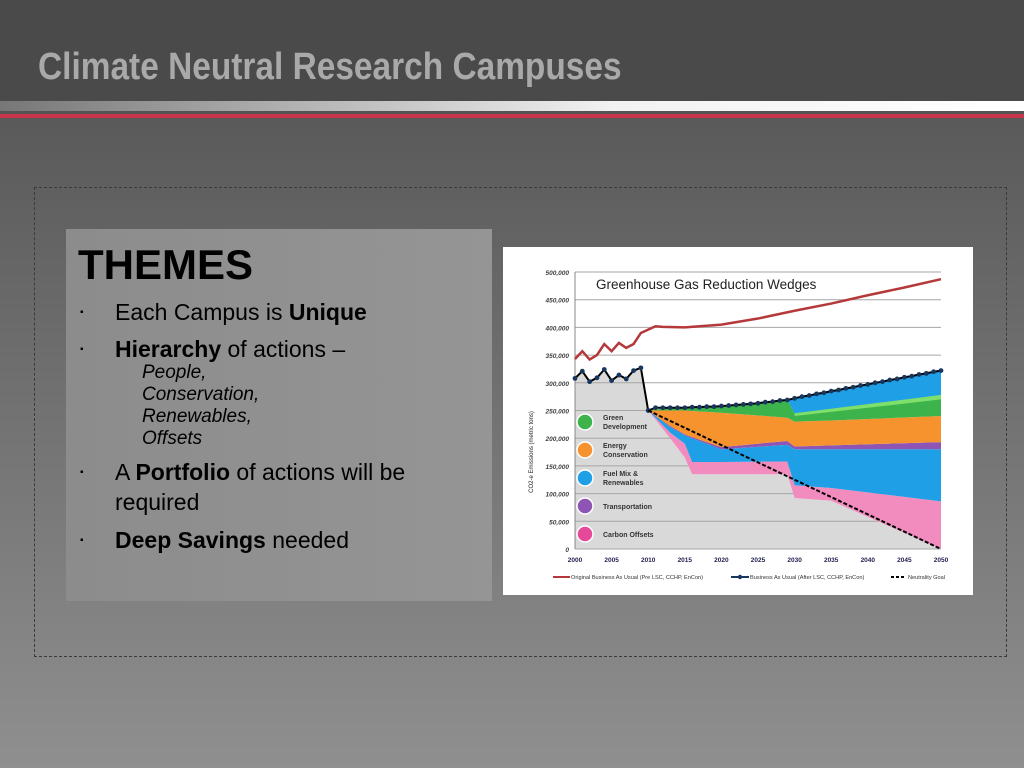 The height and width of the screenshot is (768, 1024). Describe the element at coordinates (721, 560) in the screenshot. I see `x-tick-label: 2020` at that location.